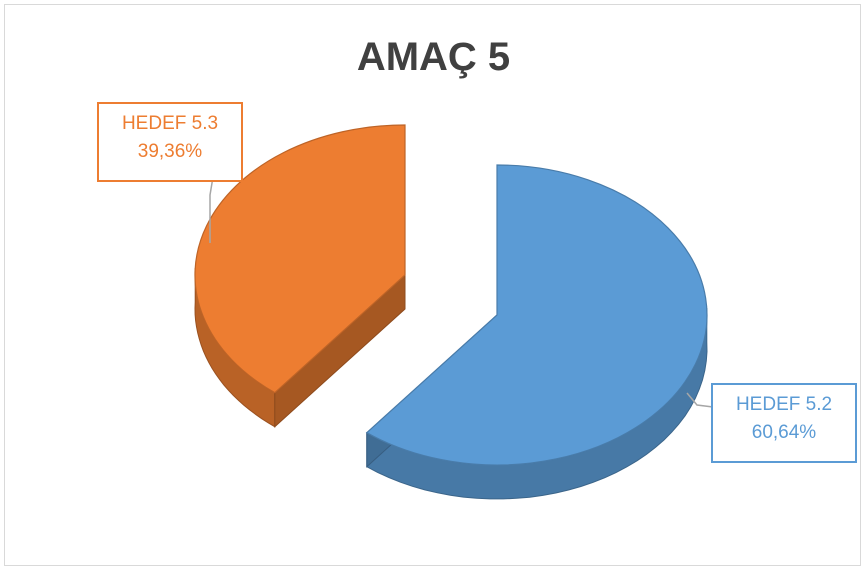 The height and width of the screenshot is (571, 867). What do you see at coordinates (170, 151) in the screenshot?
I see `data-label-value: 39,36%` at bounding box center [170, 151].